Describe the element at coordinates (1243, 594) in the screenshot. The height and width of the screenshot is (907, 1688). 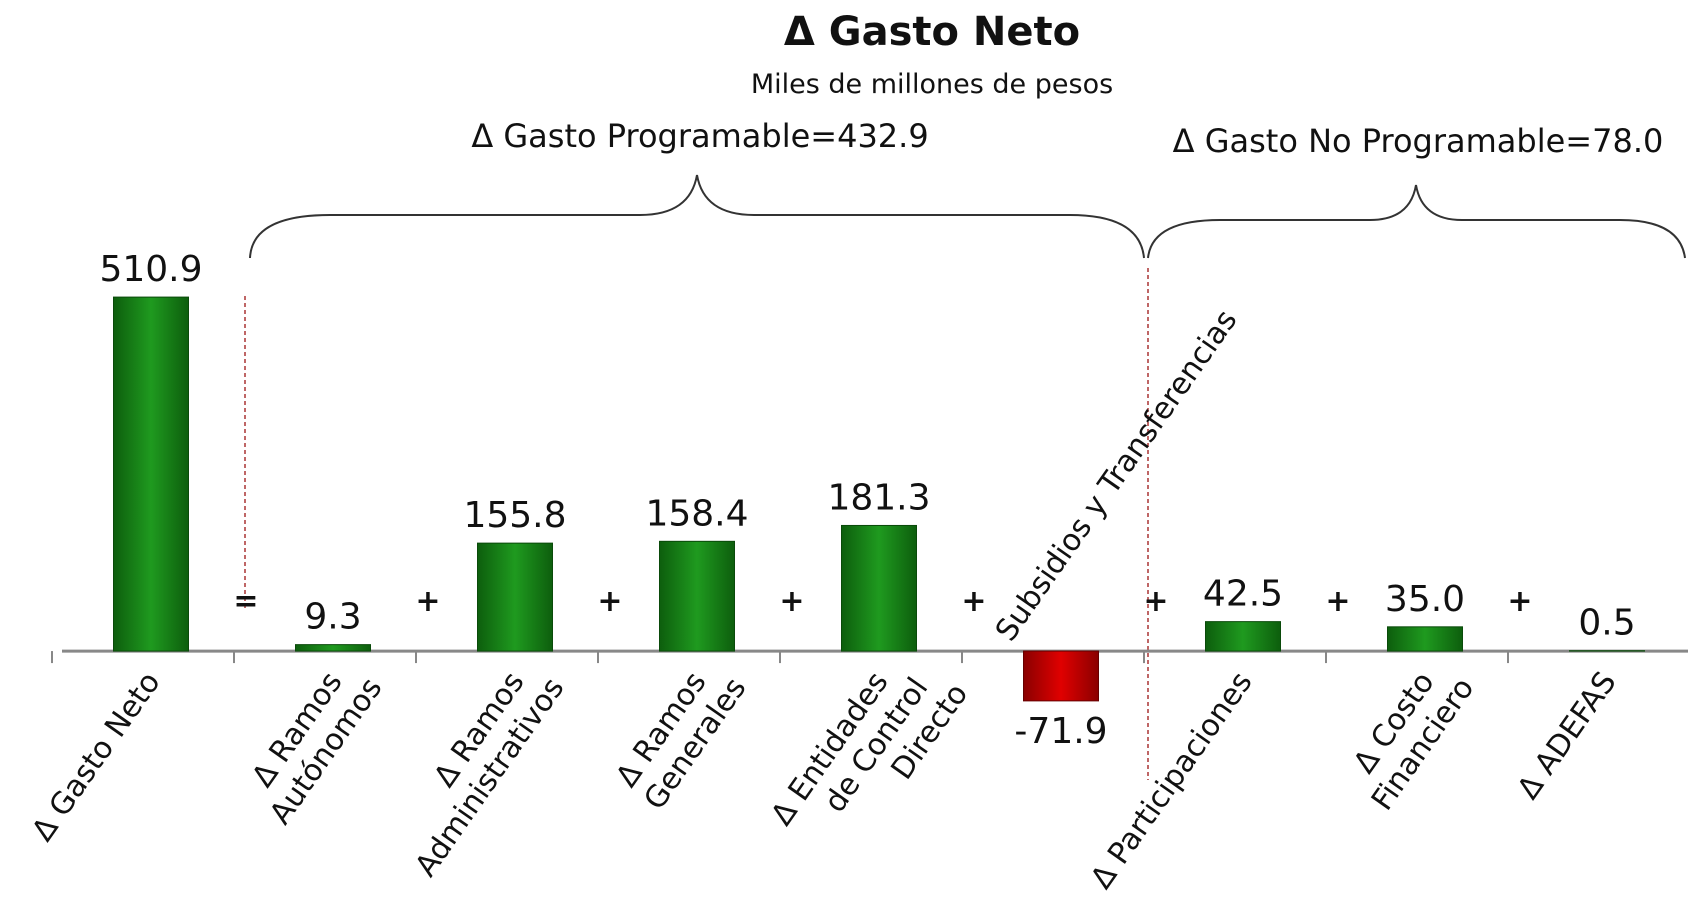
I see `value-label: 42.5` at that location.